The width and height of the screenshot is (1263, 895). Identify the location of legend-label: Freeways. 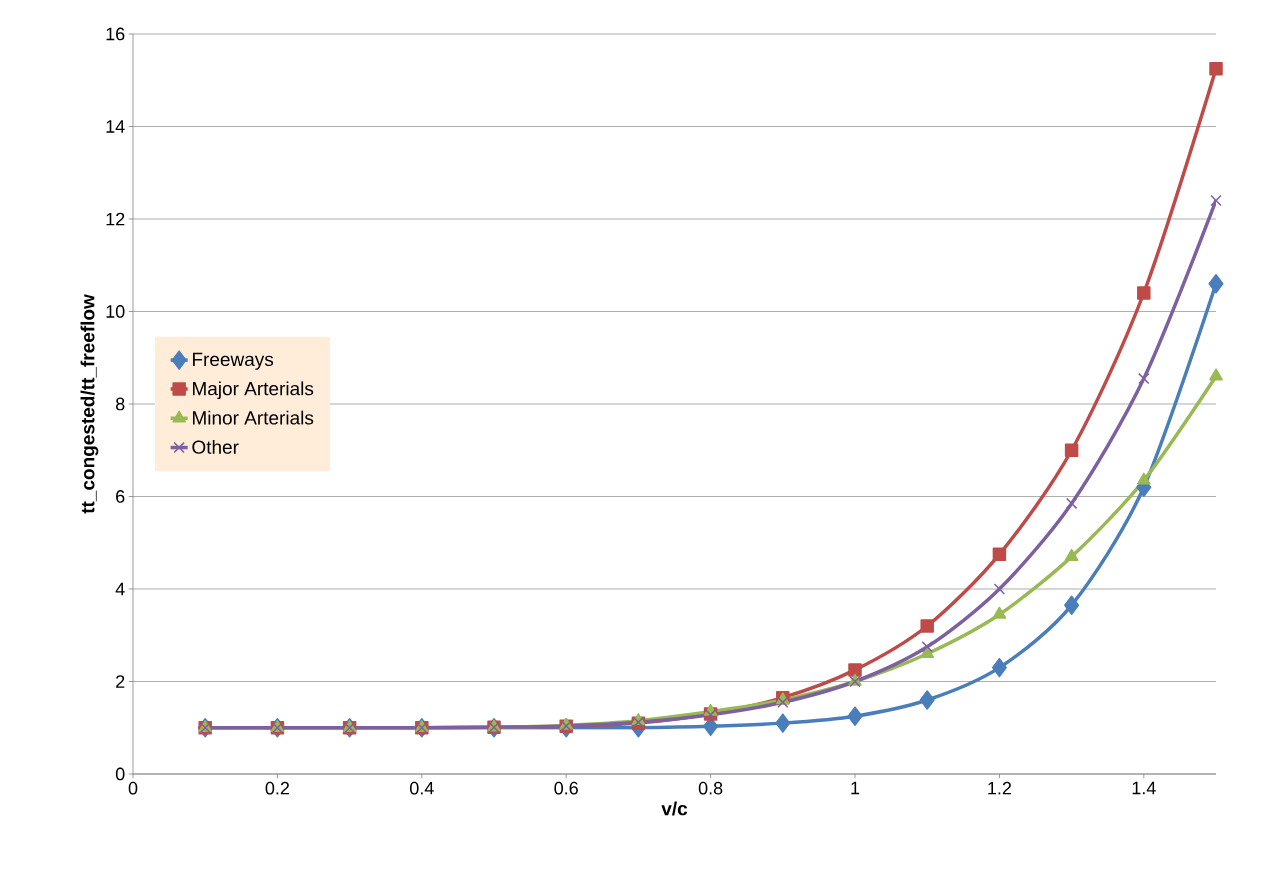
(233, 361).